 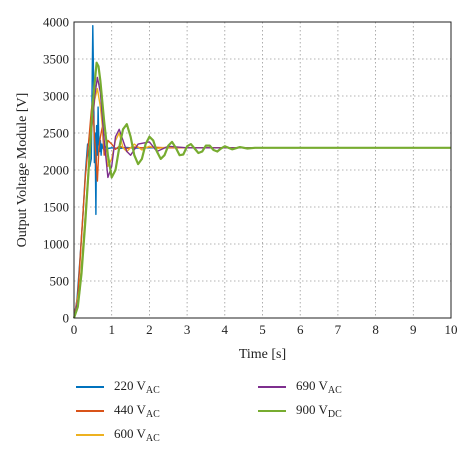 What do you see at coordinates (60, 281) in the screenshot?
I see `y-tick-label: 500` at bounding box center [60, 281].